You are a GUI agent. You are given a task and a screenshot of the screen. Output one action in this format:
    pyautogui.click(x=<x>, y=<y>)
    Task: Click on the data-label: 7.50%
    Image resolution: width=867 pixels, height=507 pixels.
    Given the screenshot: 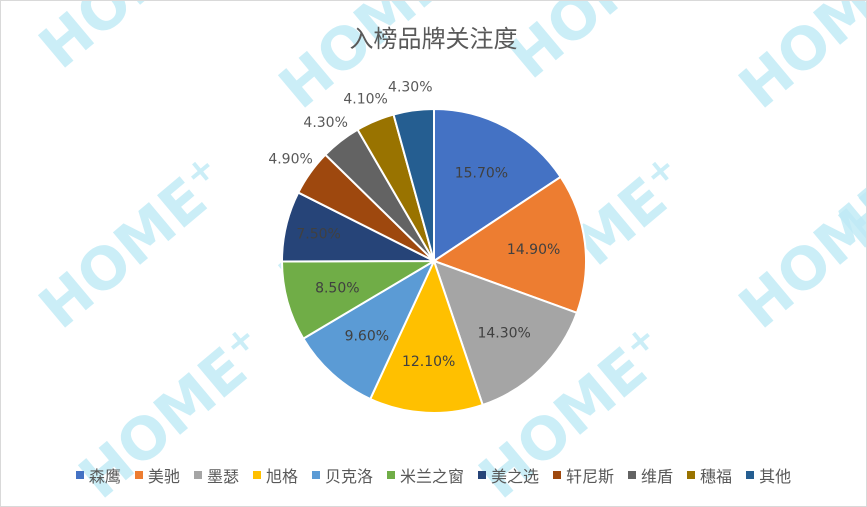 What is the action you would take?
    pyautogui.click(x=318, y=235)
    